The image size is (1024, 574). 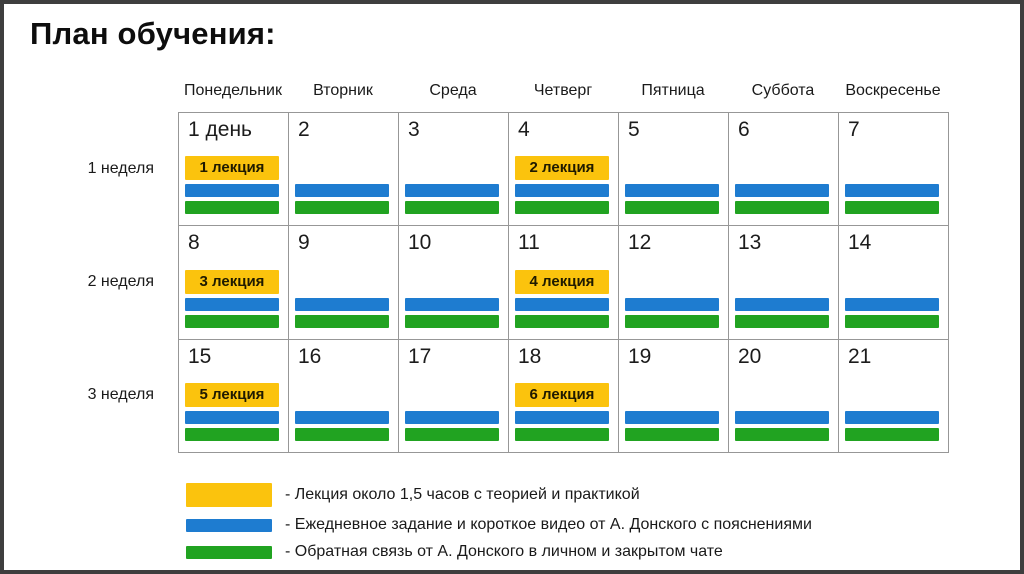 What do you see at coordinates (453, 90) in the screenshot?
I see `day-header: Среда` at bounding box center [453, 90].